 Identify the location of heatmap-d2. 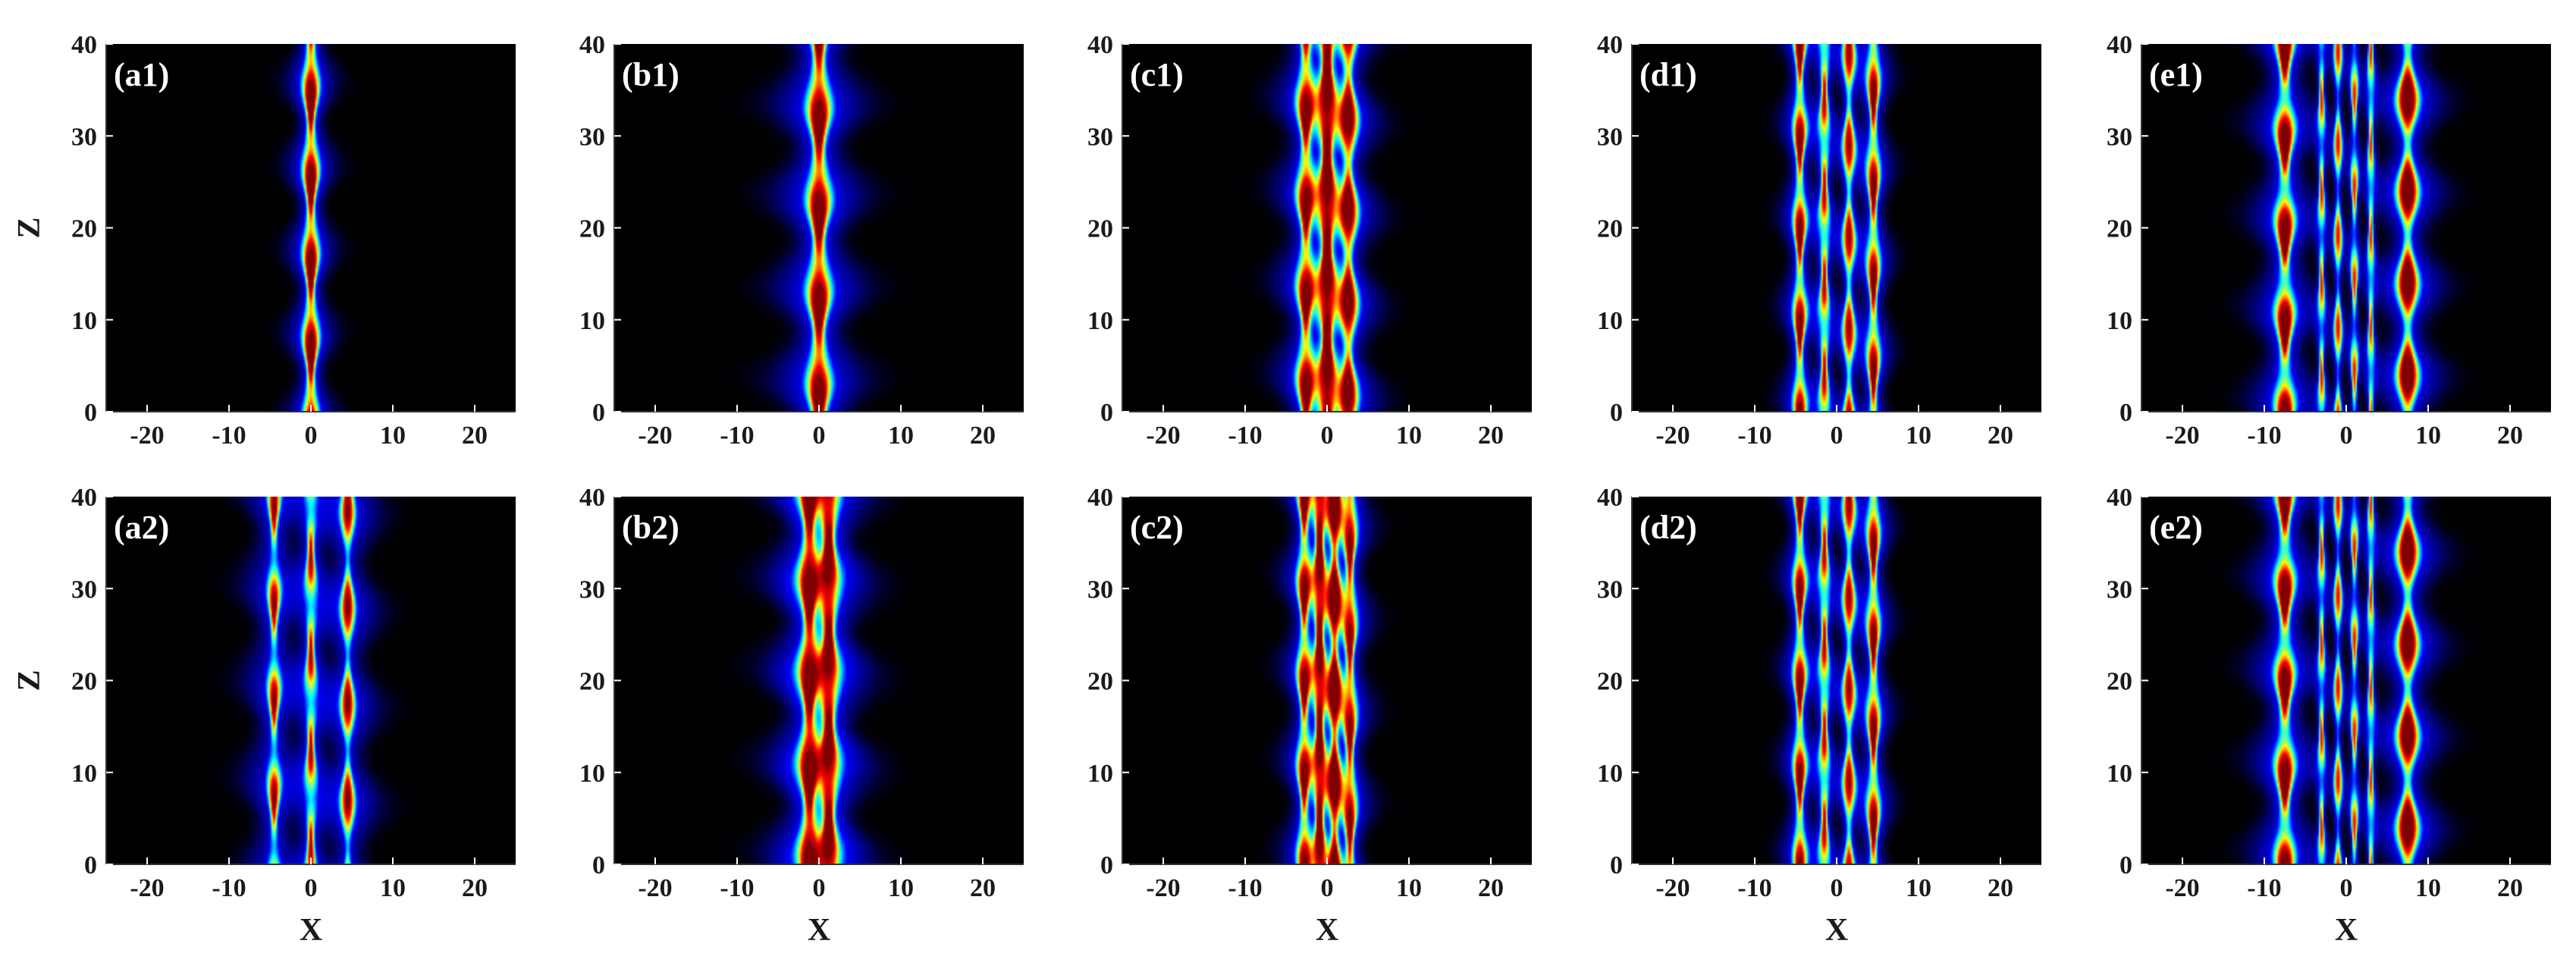
(1836, 680).